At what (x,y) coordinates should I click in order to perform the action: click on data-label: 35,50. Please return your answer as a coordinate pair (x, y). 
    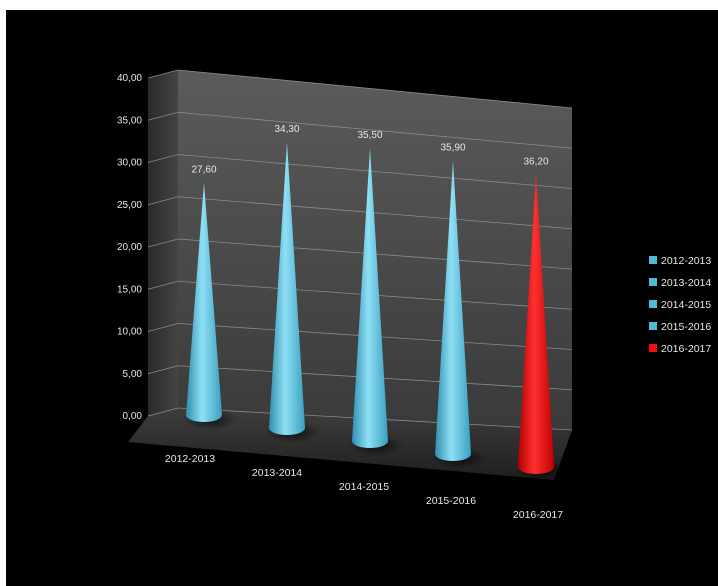
    Looking at the image, I should click on (369, 135).